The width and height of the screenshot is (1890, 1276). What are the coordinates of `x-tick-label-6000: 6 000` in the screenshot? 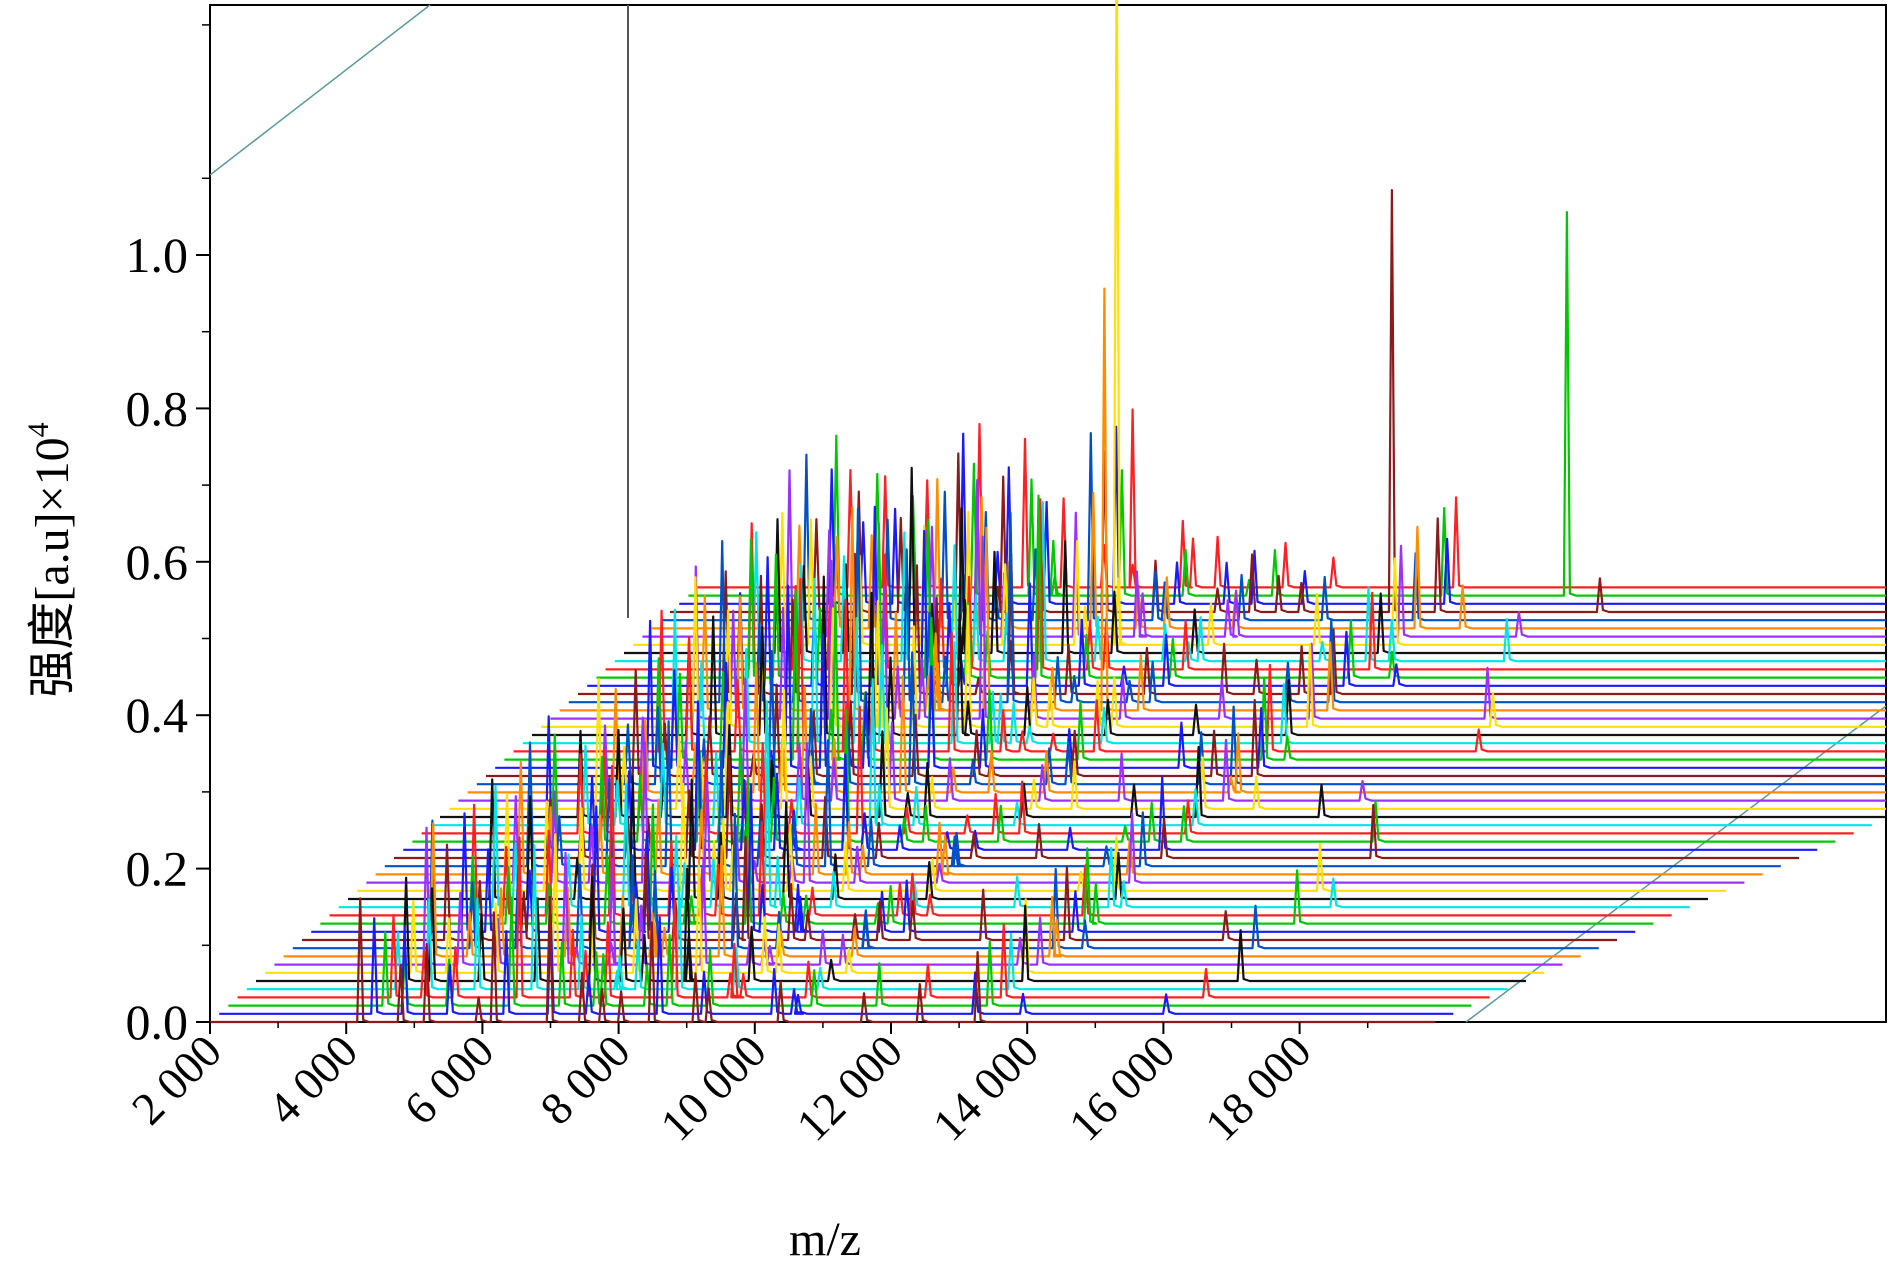 It's located at (448, 1079).